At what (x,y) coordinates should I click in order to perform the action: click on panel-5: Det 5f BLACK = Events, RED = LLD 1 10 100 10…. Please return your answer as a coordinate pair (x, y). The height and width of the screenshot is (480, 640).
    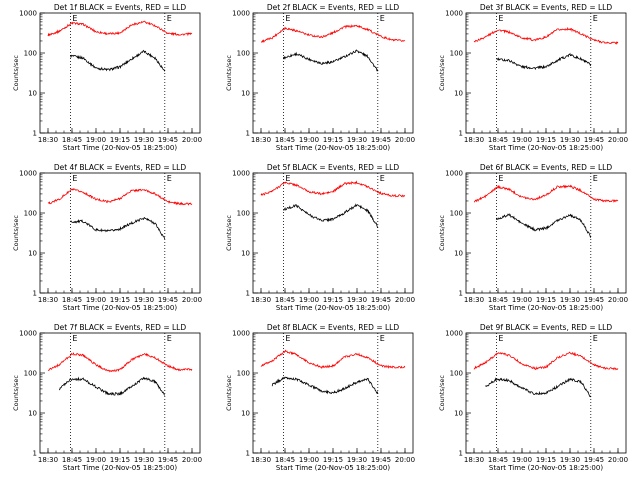
    Looking at the image, I should click on (320, 237).